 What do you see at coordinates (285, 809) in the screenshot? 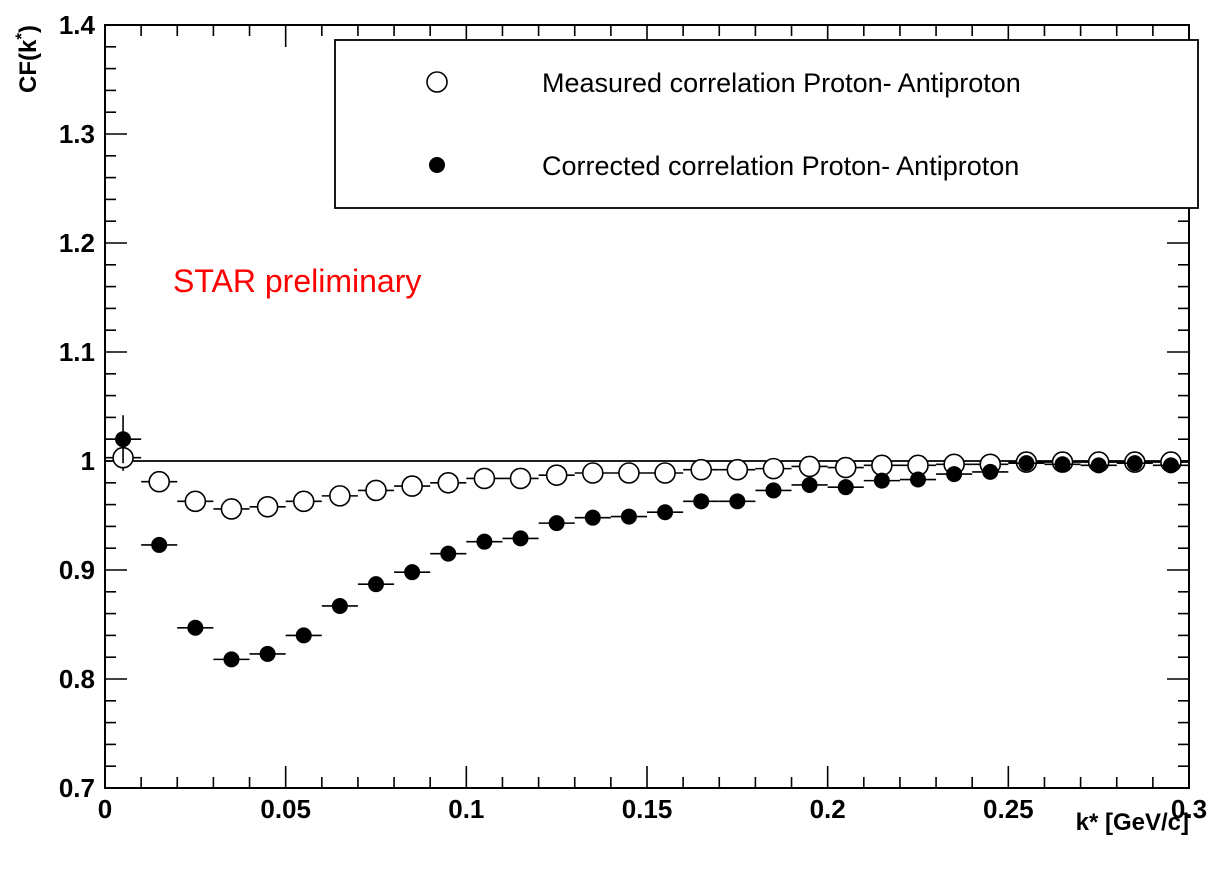
I see `x-tick-label: 0.05` at bounding box center [285, 809].